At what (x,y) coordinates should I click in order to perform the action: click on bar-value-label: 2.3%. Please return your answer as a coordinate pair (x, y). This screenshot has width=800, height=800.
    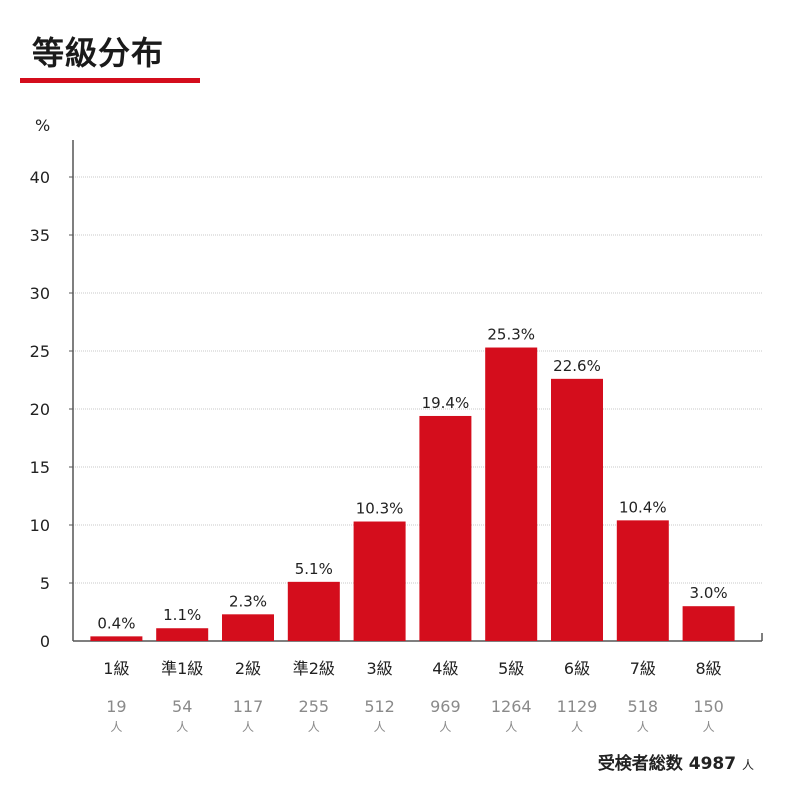
    Looking at the image, I should click on (248, 601).